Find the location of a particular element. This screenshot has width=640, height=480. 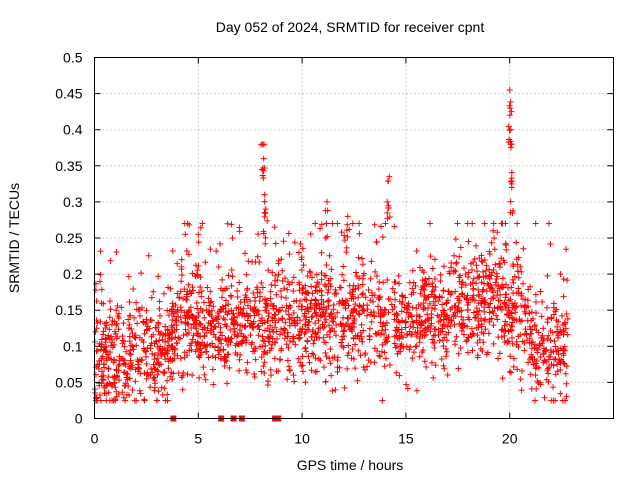

y-tick-label: 0.25 is located at coordinates (68, 238).